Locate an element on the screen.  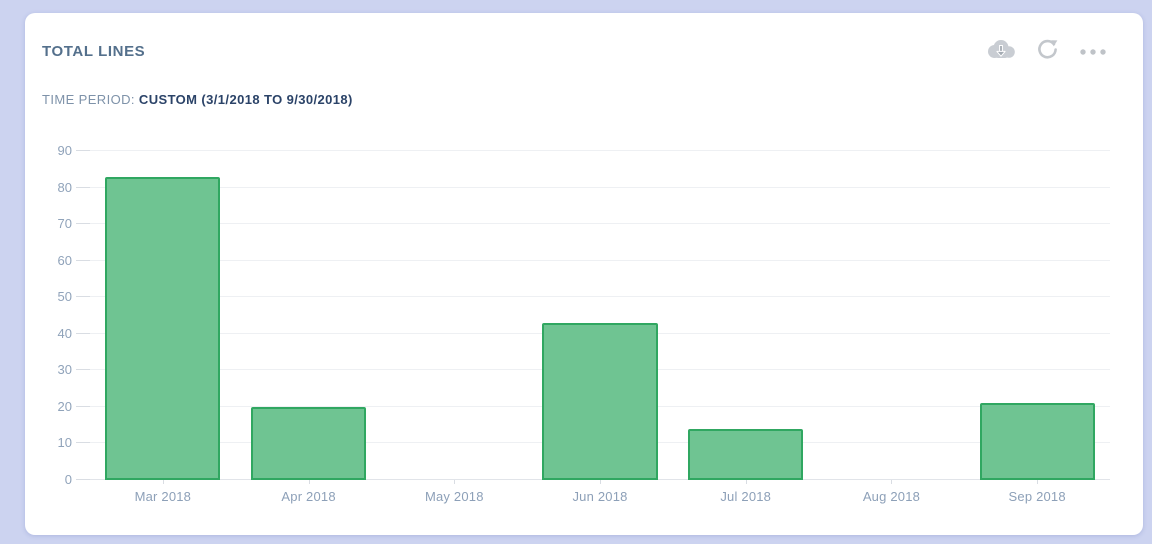
y-tick-label-40: 40 is located at coordinates (64, 333).